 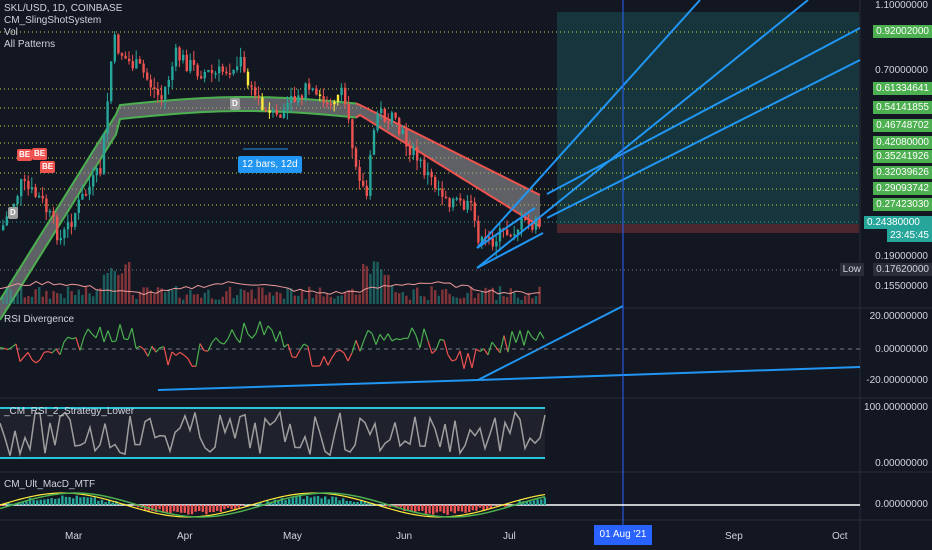 I want to click on price-axis-tick: 0.70000000, so click(x=901, y=70).